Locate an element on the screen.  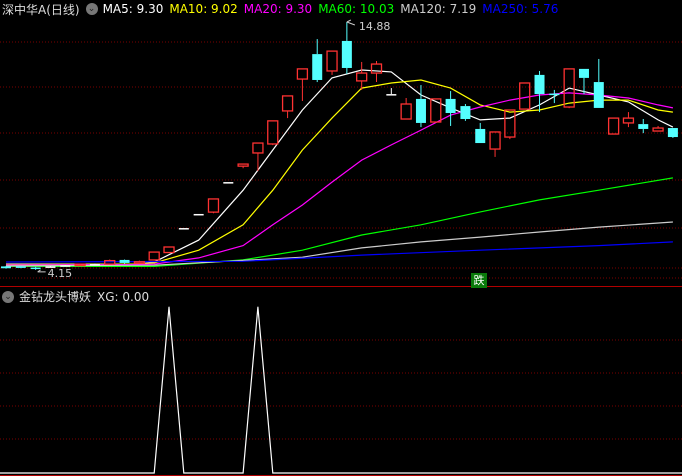
ma-line-ma120 is located at coordinates (339, 244).